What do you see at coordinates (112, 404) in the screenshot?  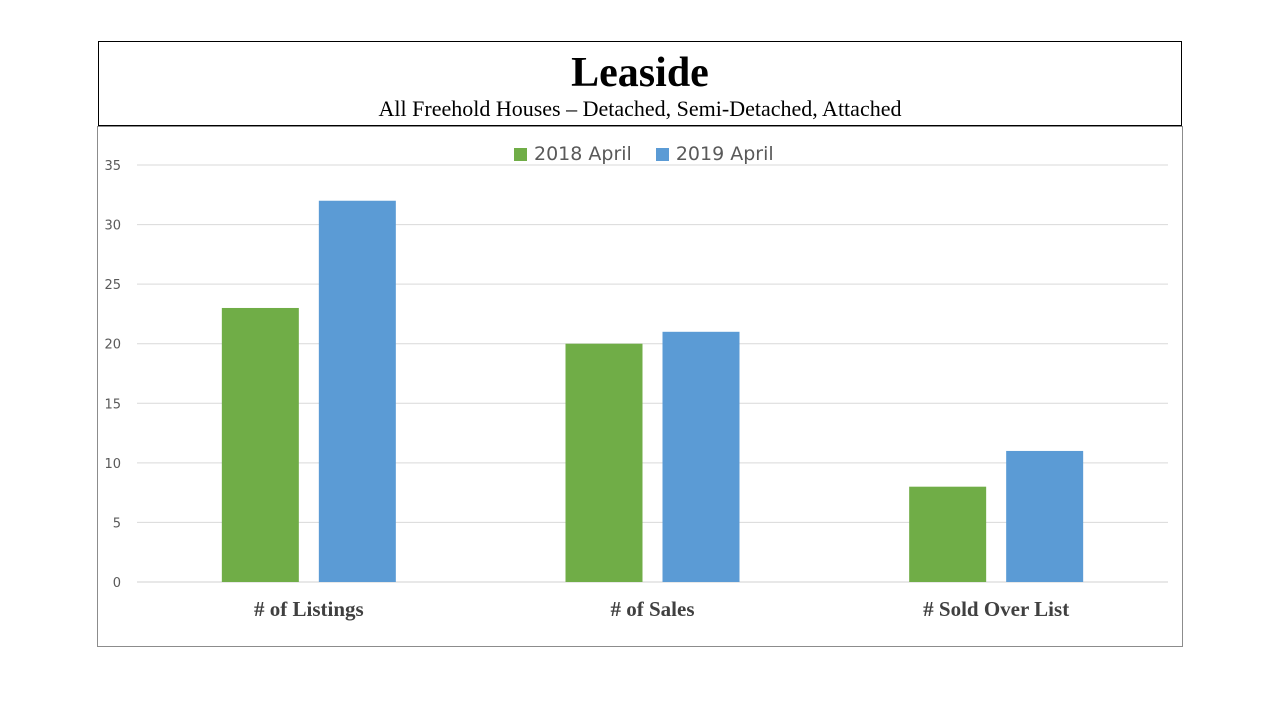 I see `y-tick-label: 15` at bounding box center [112, 404].